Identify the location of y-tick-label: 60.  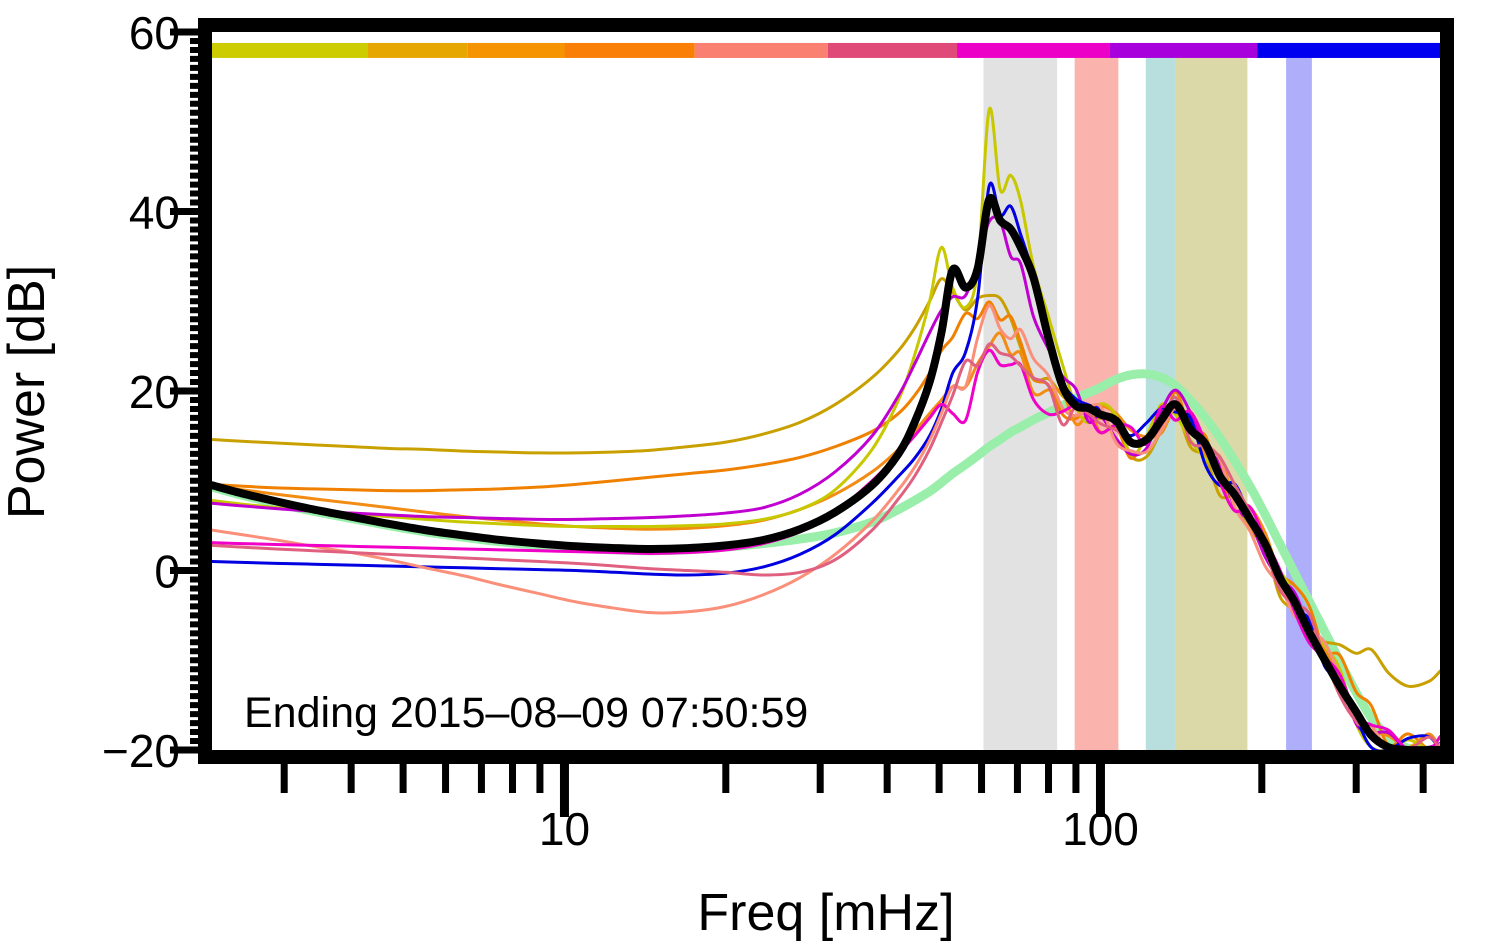
(154, 33).